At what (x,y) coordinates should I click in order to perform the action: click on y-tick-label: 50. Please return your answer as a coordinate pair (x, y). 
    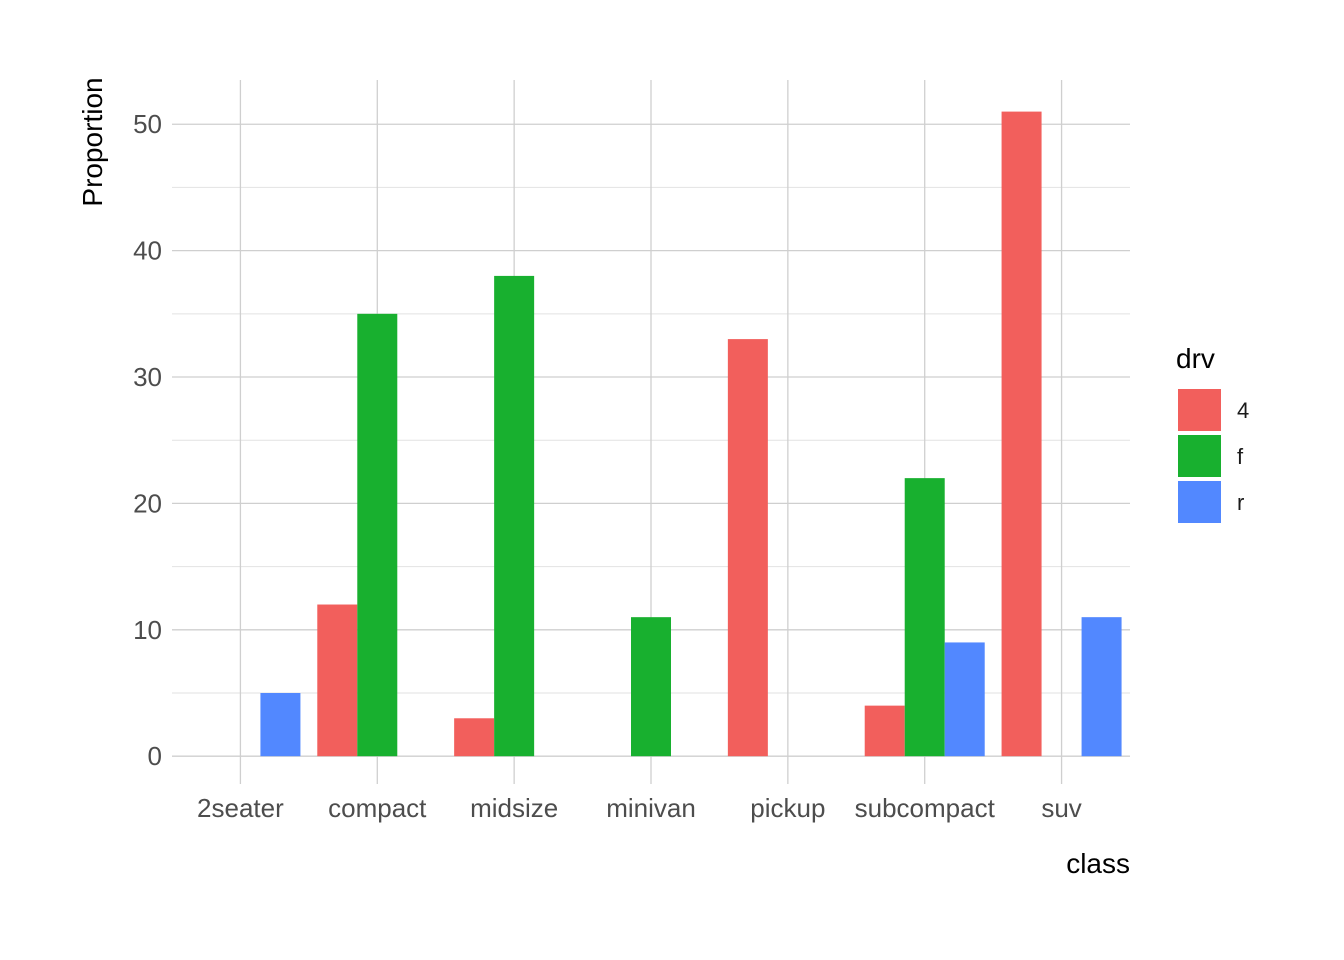
    Looking at the image, I should click on (147, 124).